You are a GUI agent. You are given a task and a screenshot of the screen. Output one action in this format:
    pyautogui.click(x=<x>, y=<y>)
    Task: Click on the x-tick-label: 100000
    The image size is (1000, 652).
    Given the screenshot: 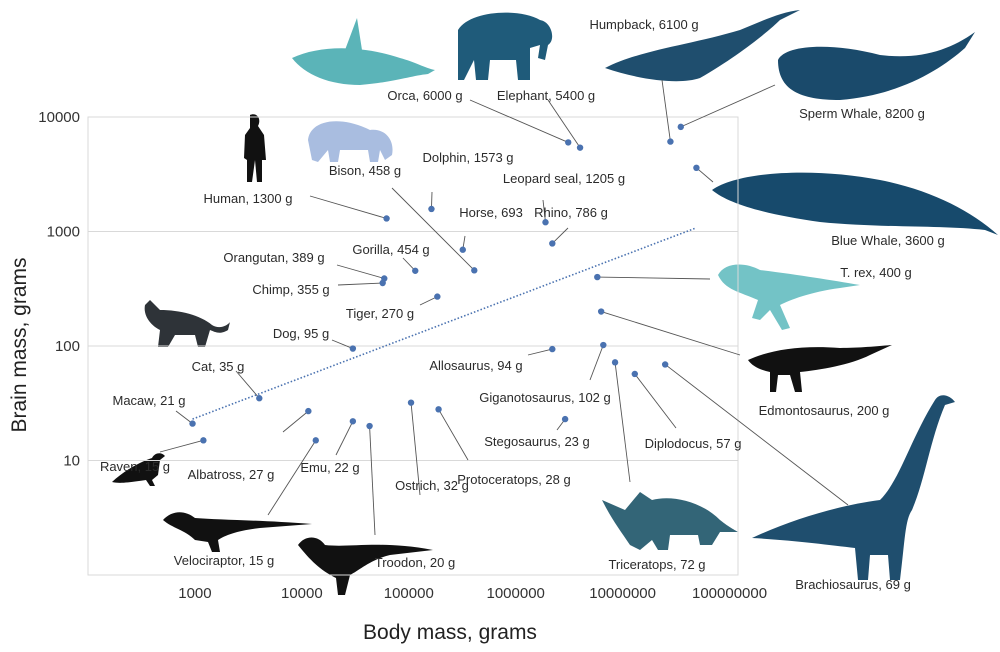 What is the action you would take?
    pyautogui.click(x=409, y=593)
    